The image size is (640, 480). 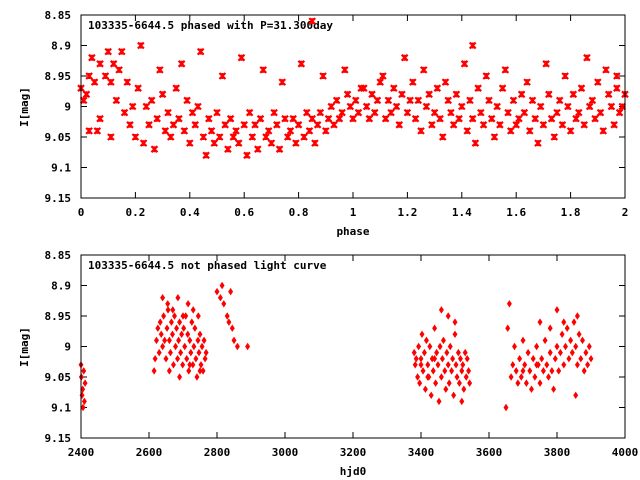 I want to click on y-tick-label: 8.85, so click(x=58, y=255).